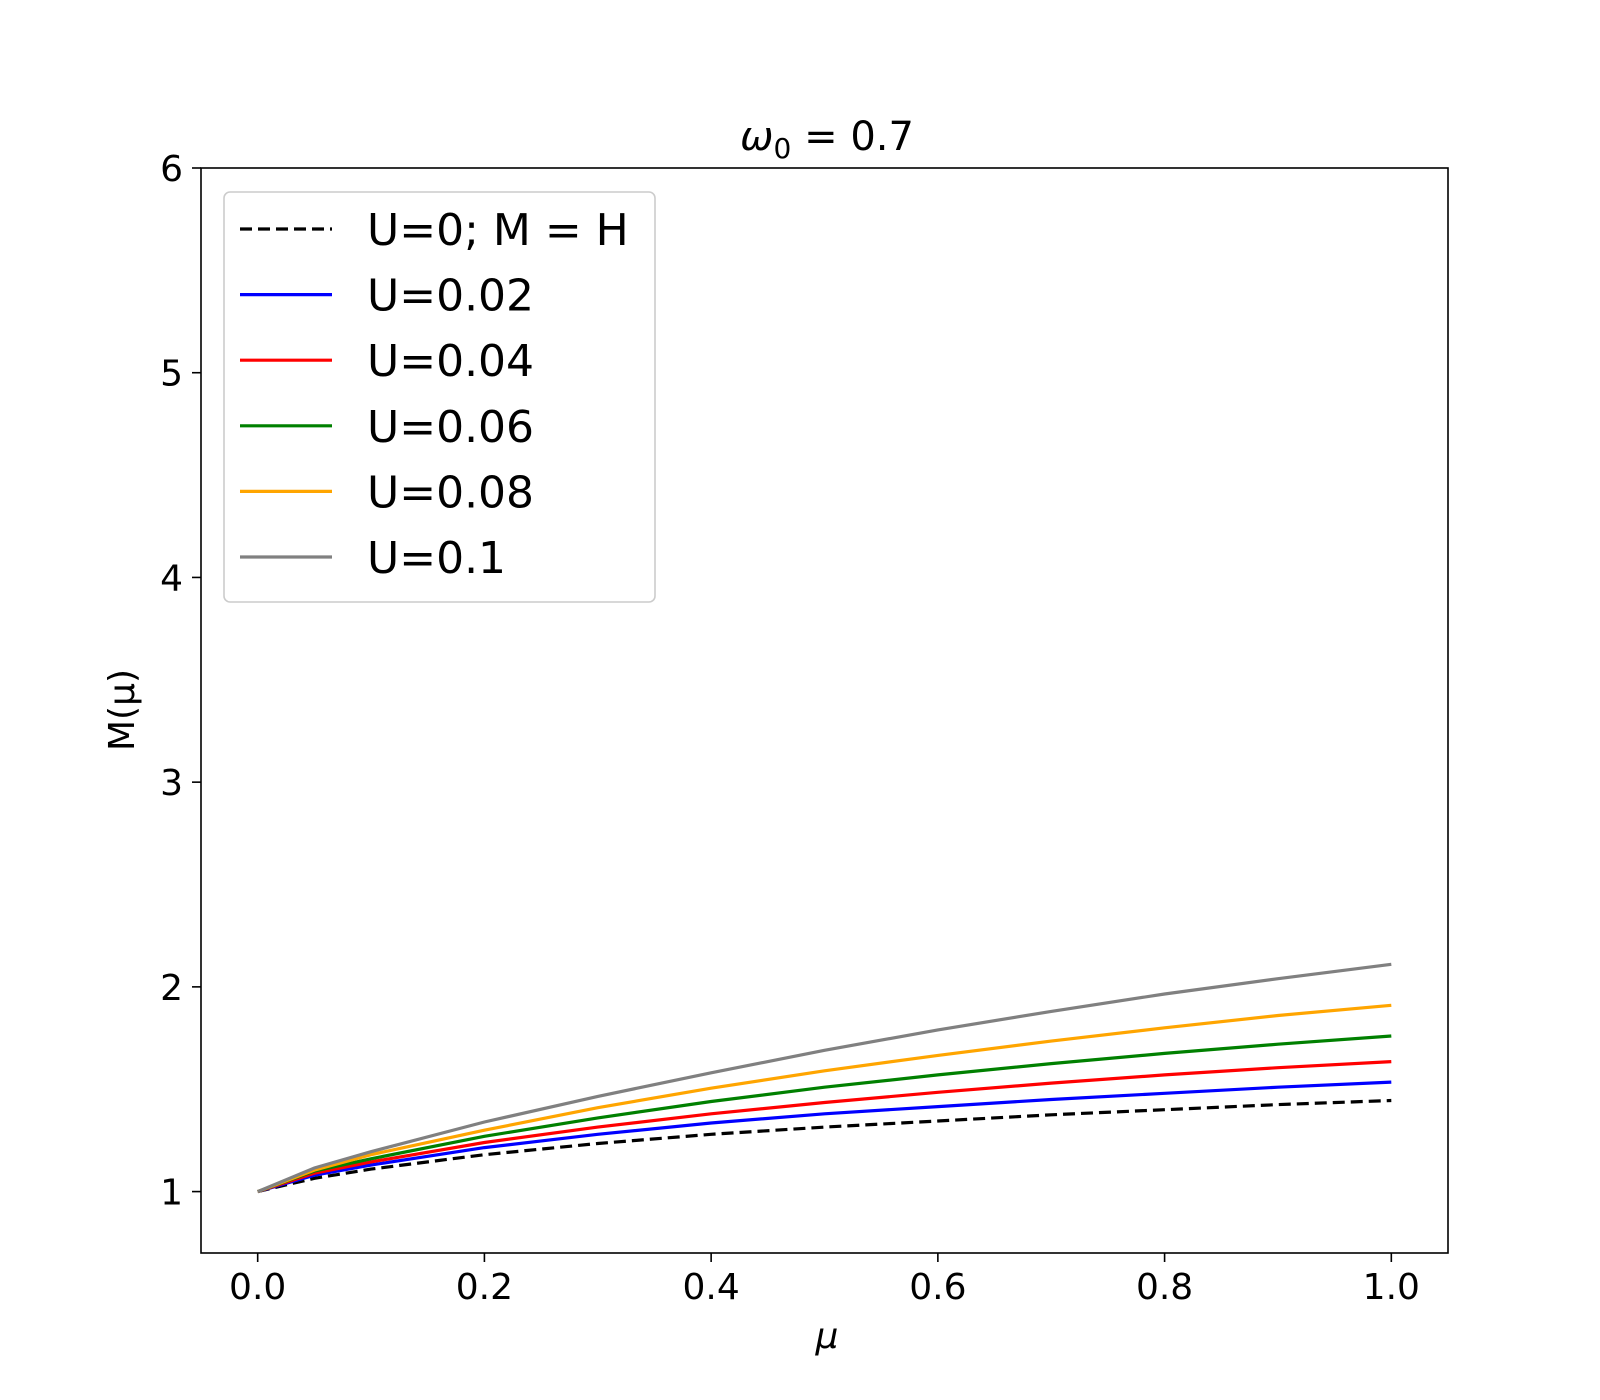  What do you see at coordinates (436, 558) in the screenshot?
I see `legend-label-5: U=0.1` at bounding box center [436, 558].